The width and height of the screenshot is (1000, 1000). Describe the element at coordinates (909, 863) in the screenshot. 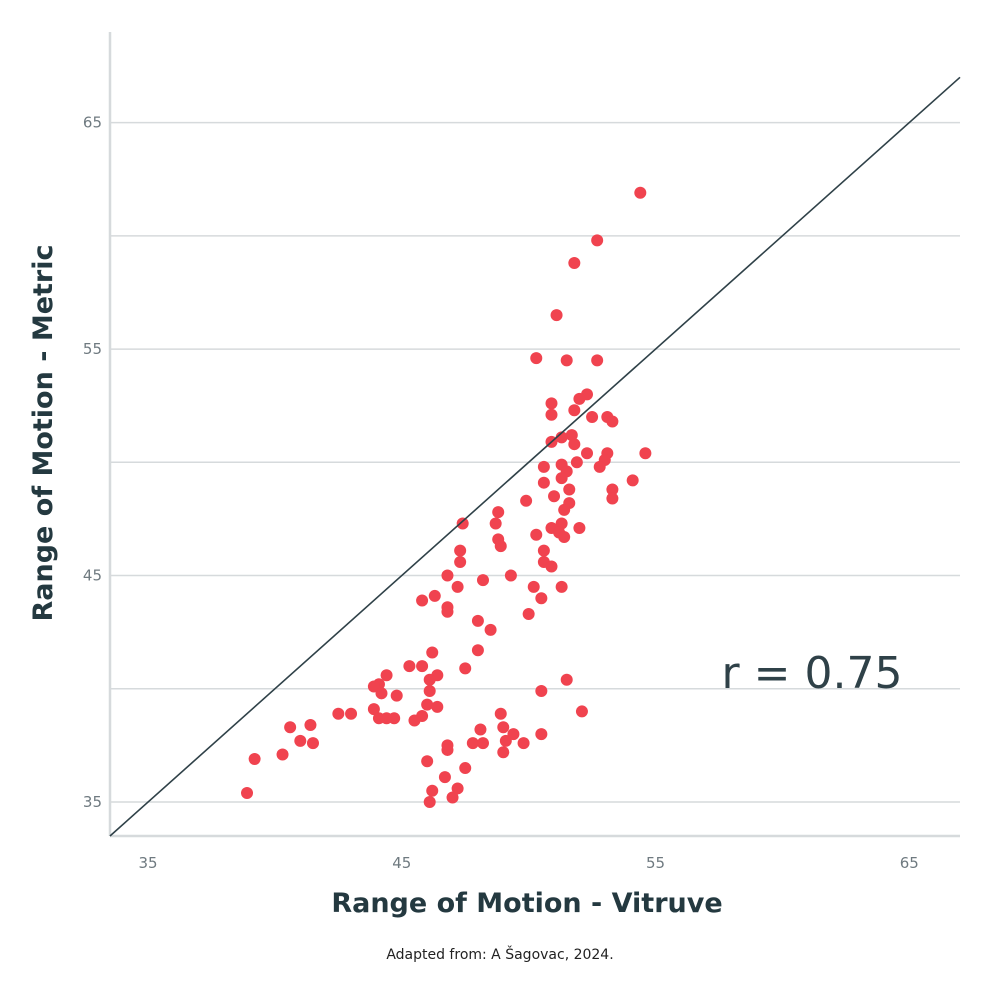

I see `x-tick-label-65: 65` at that location.